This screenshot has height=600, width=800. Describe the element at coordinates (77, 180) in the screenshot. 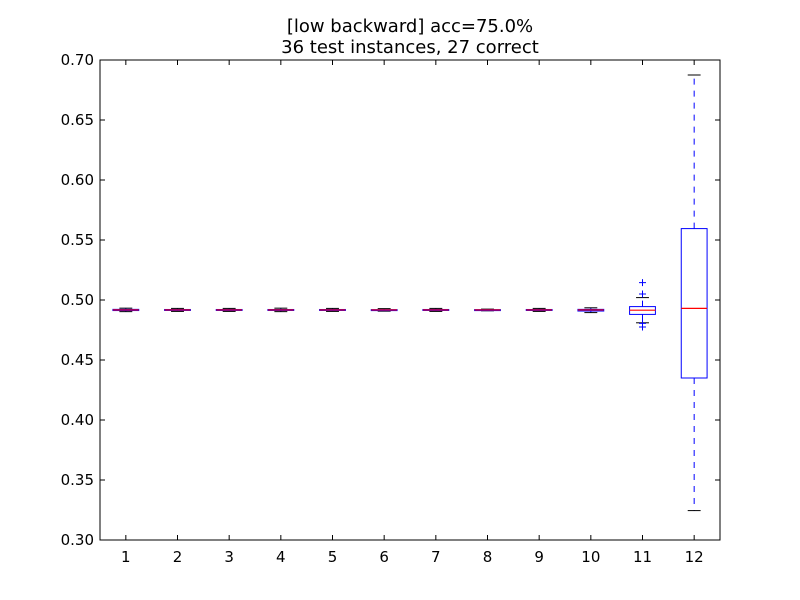

I see `y-tick-label: 0.60` at that location.